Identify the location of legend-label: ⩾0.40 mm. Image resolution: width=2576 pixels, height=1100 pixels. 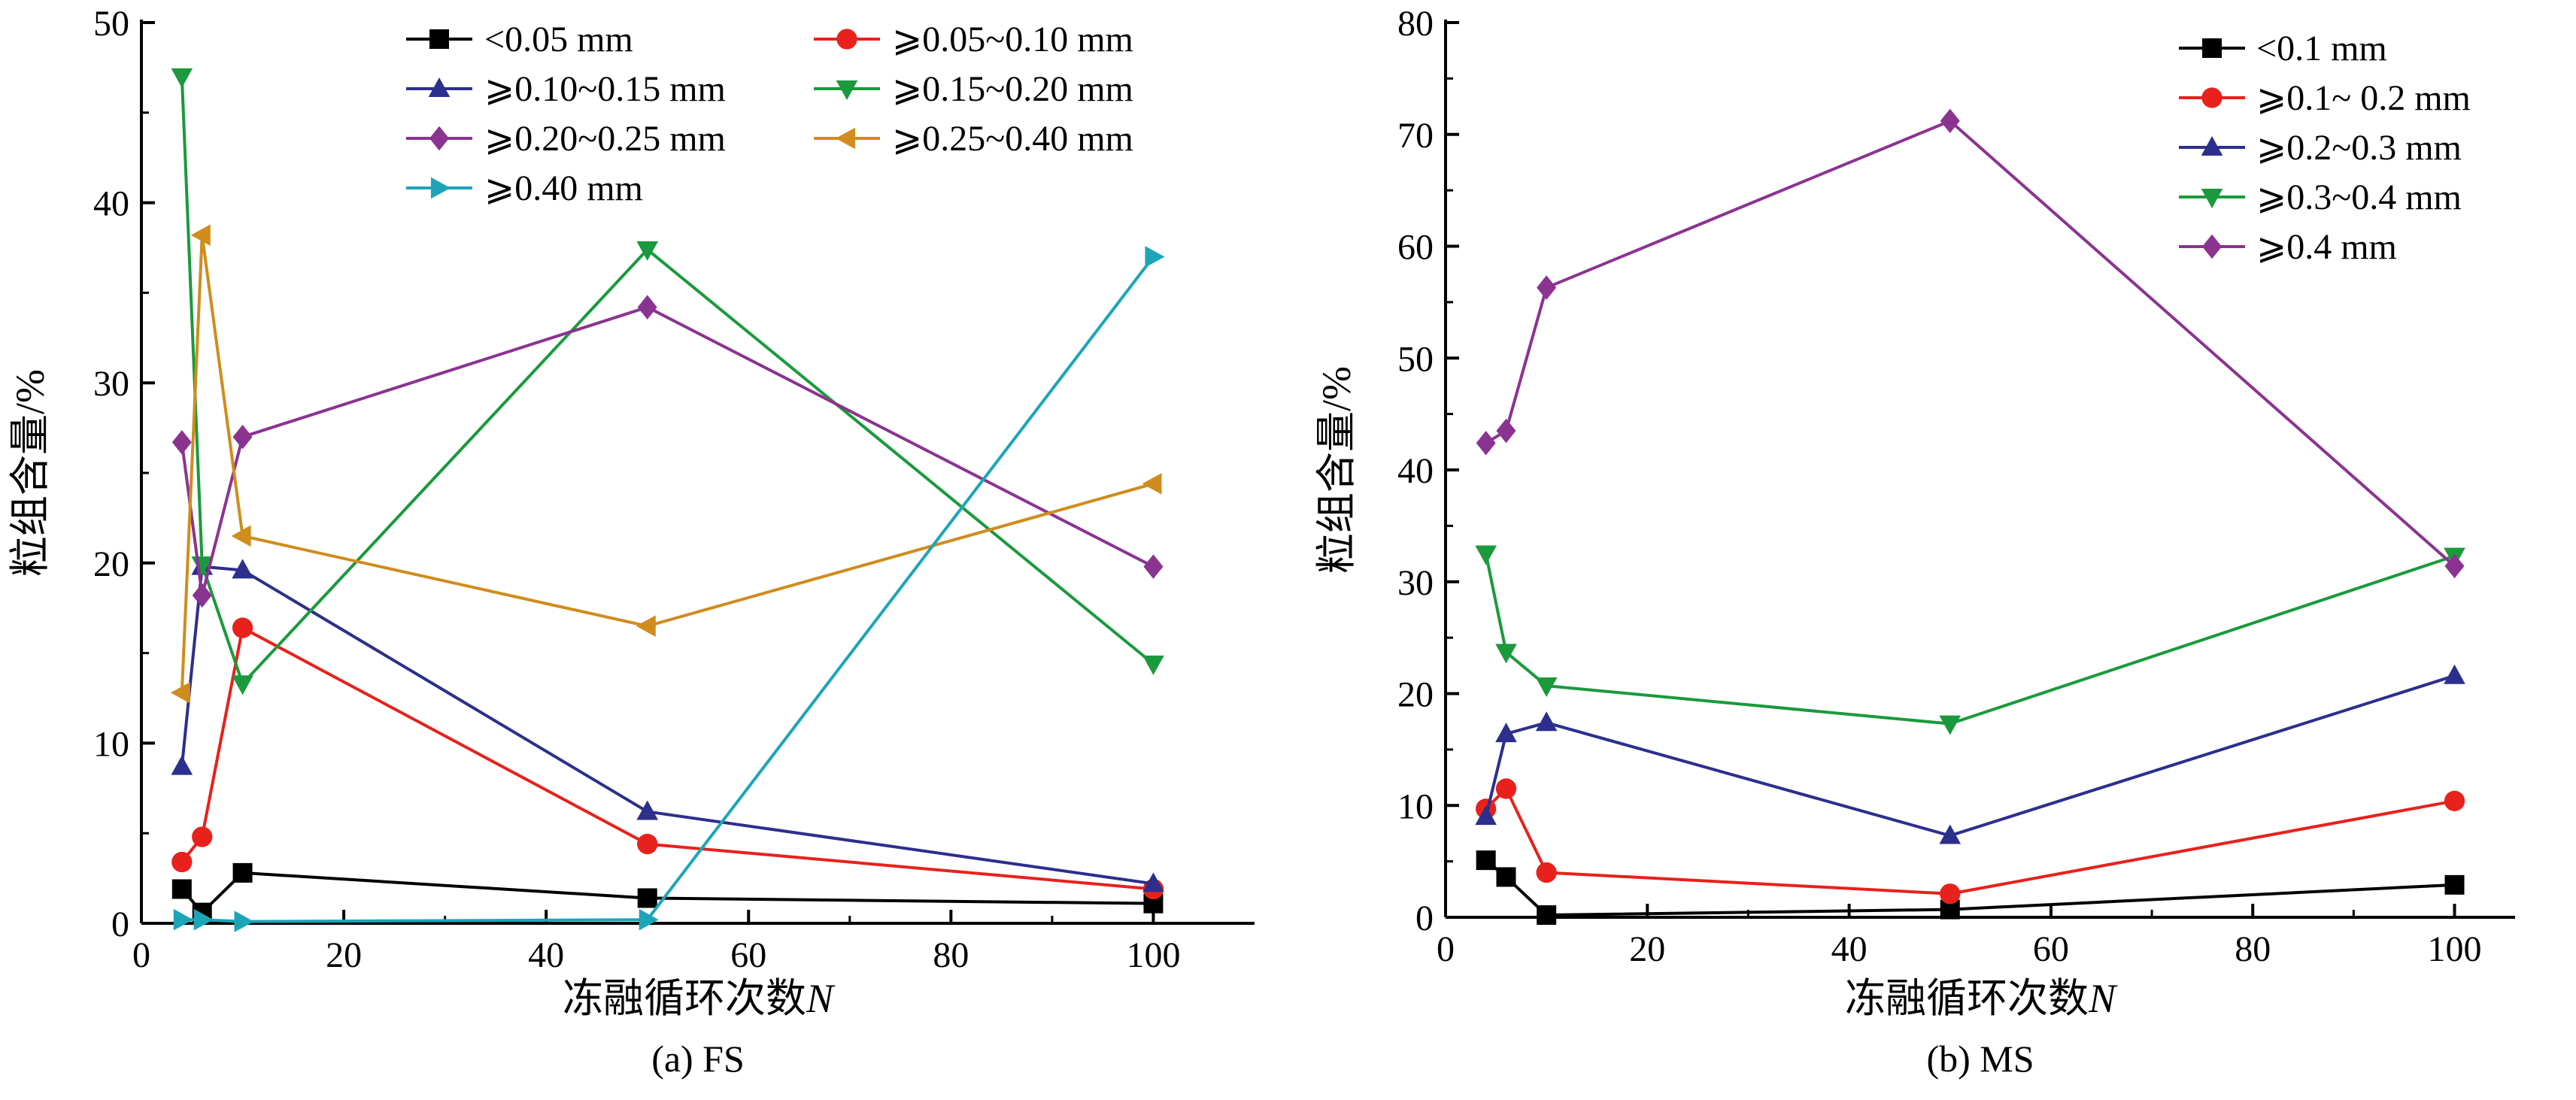
(563, 188).